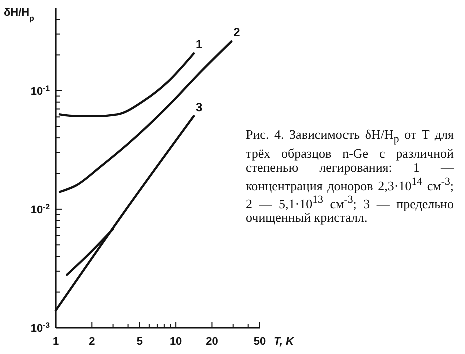 The image size is (465, 354). What do you see at coordinates (19, 14) in the screenshot?
I see `y-axis-title: δH/H$_{p}$` at bounding box center [19, 14].